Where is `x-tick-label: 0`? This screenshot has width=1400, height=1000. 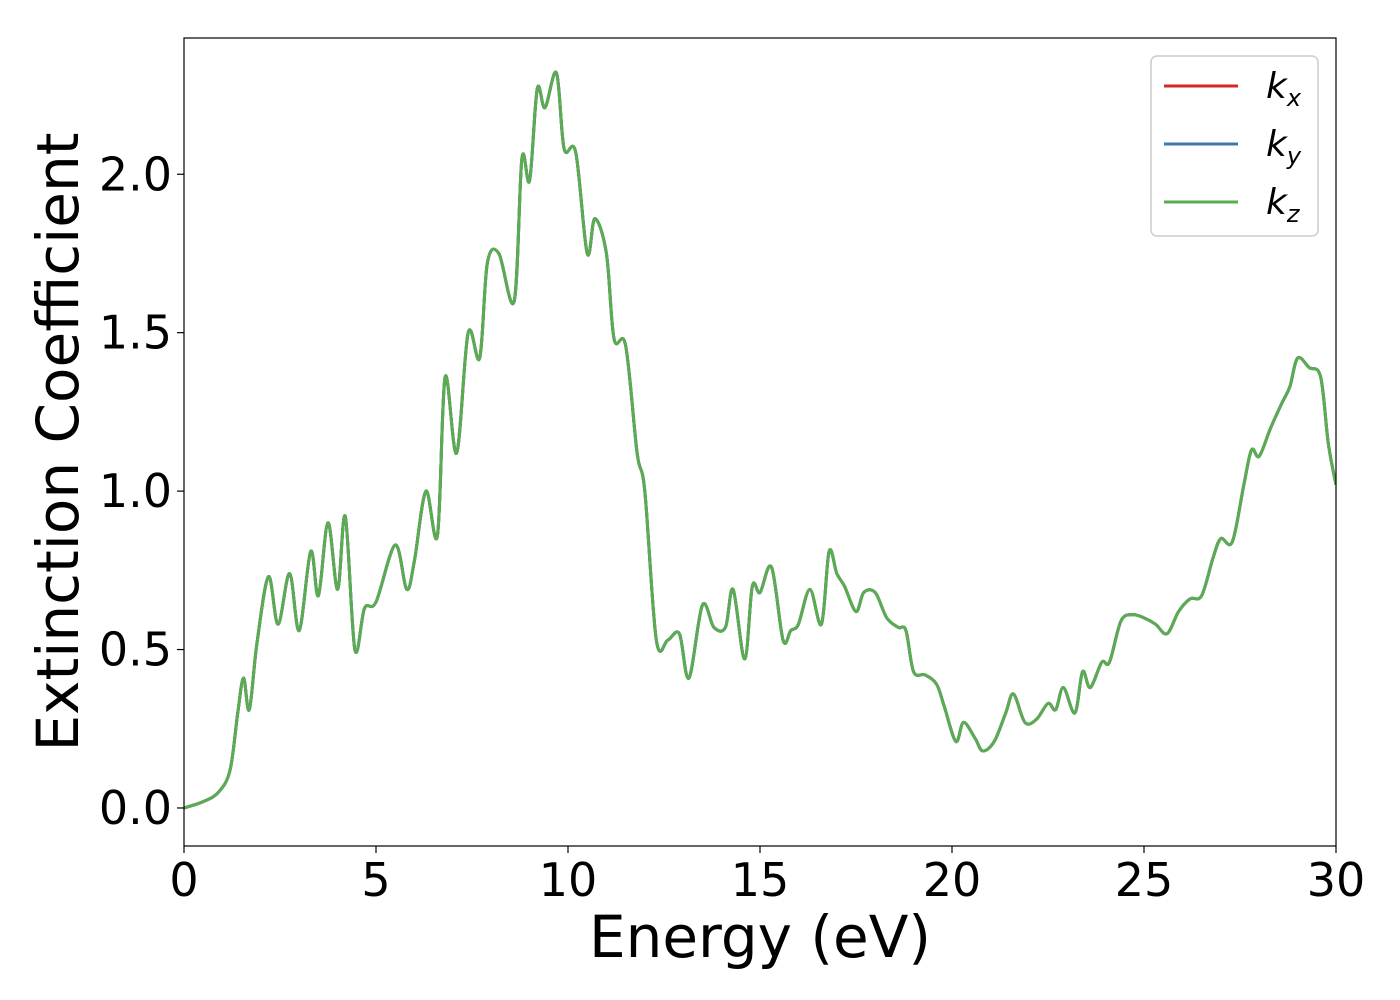
x-tick-label: 0 is located at coordinates (183, 880).